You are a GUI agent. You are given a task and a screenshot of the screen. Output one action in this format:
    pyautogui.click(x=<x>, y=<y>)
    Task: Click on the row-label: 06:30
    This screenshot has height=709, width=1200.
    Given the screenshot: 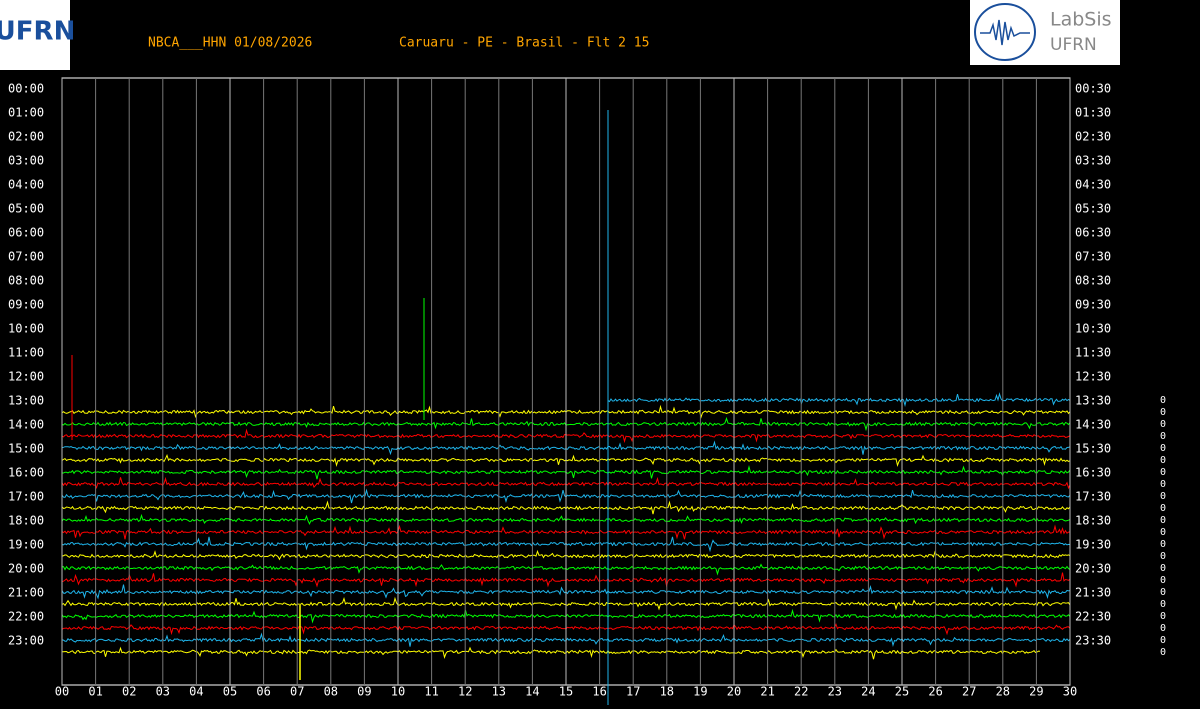 What is the action you would take?
    pyautogui.click(x=1093, y=233)
    